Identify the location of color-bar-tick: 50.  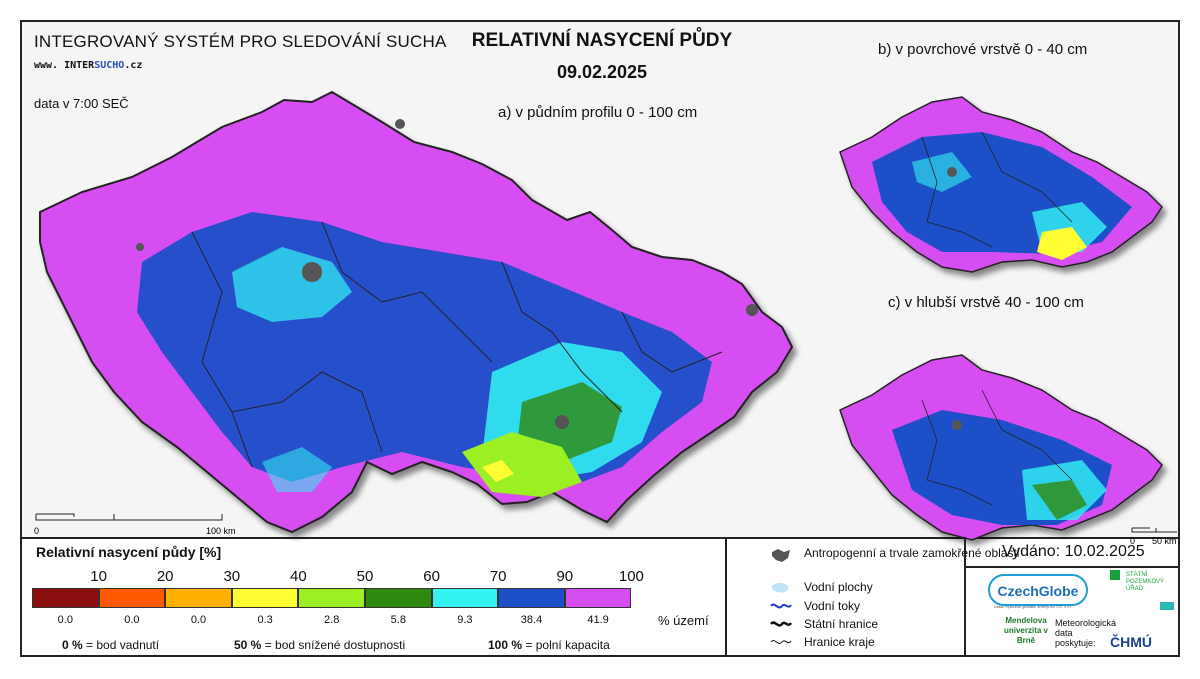
(365, 576).